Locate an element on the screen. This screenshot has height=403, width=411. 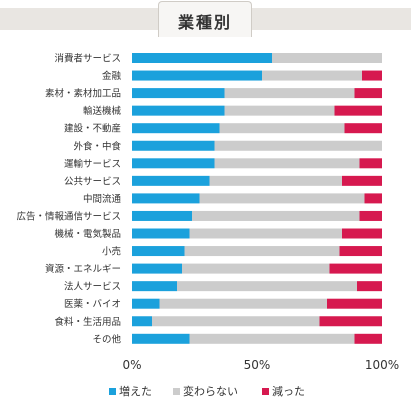
legend-label: 変わらない is located at coordinates (210, 391).